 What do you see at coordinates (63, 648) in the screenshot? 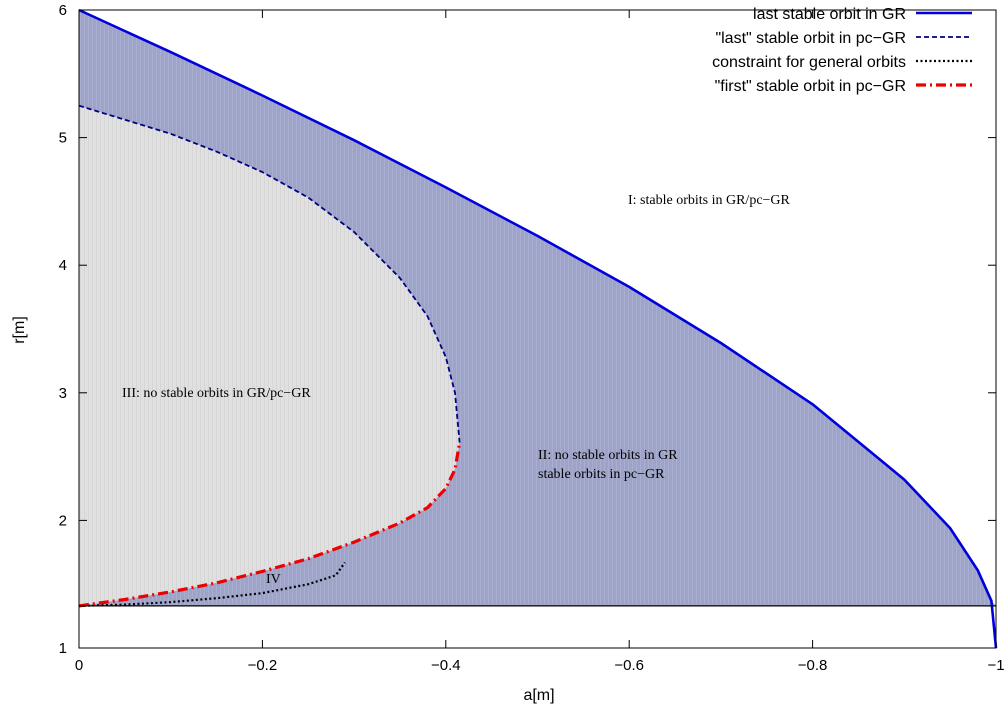
I see `y-tick-label: 1` at bounding box center [63, 648].